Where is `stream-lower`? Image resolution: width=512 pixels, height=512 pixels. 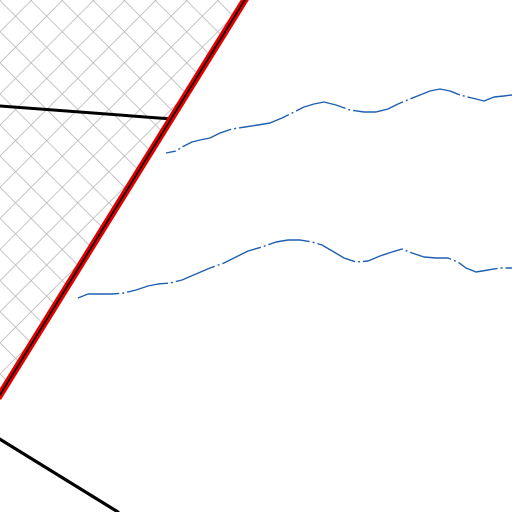 stream-lower is located at coordinates (294, 269).